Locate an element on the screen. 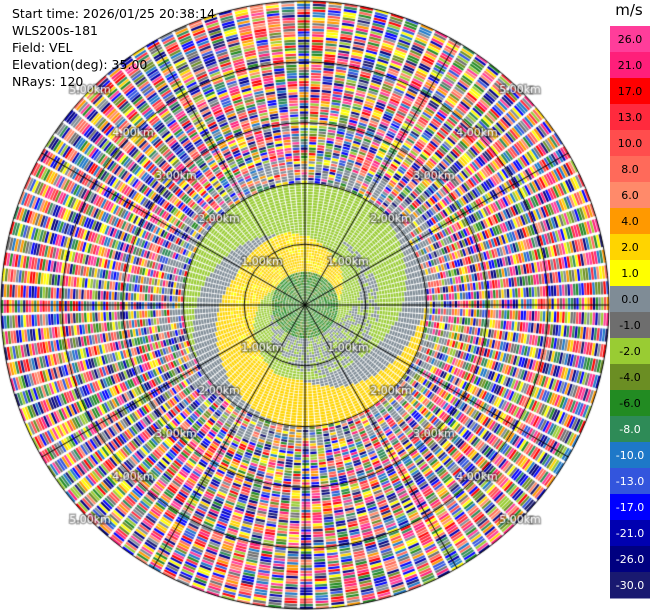  colorbar-tick-label: -8.0 is located at coordinates (629, 429).